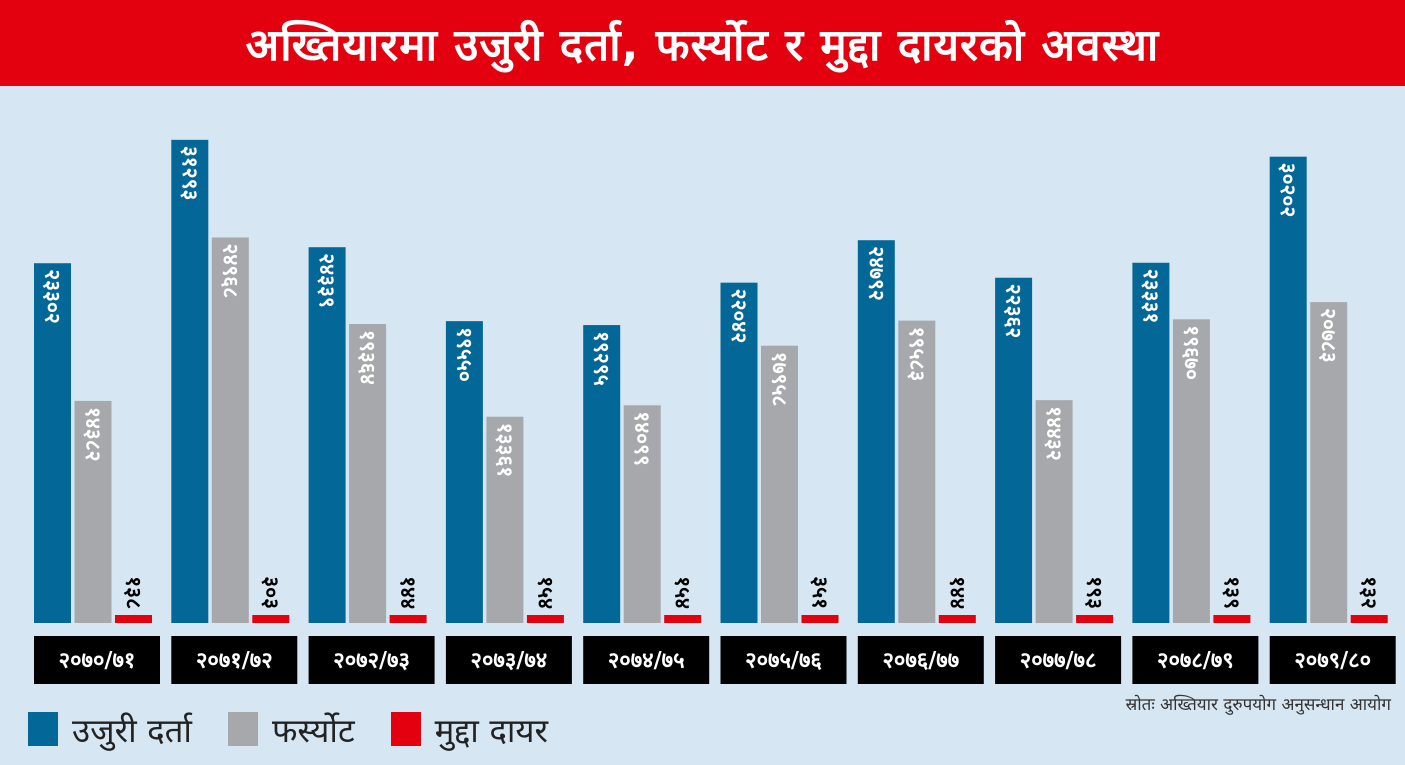 This screenshot has height=765, width=1405. I want to click on data-label-ujuri: १९२९५, so click(602, 358).